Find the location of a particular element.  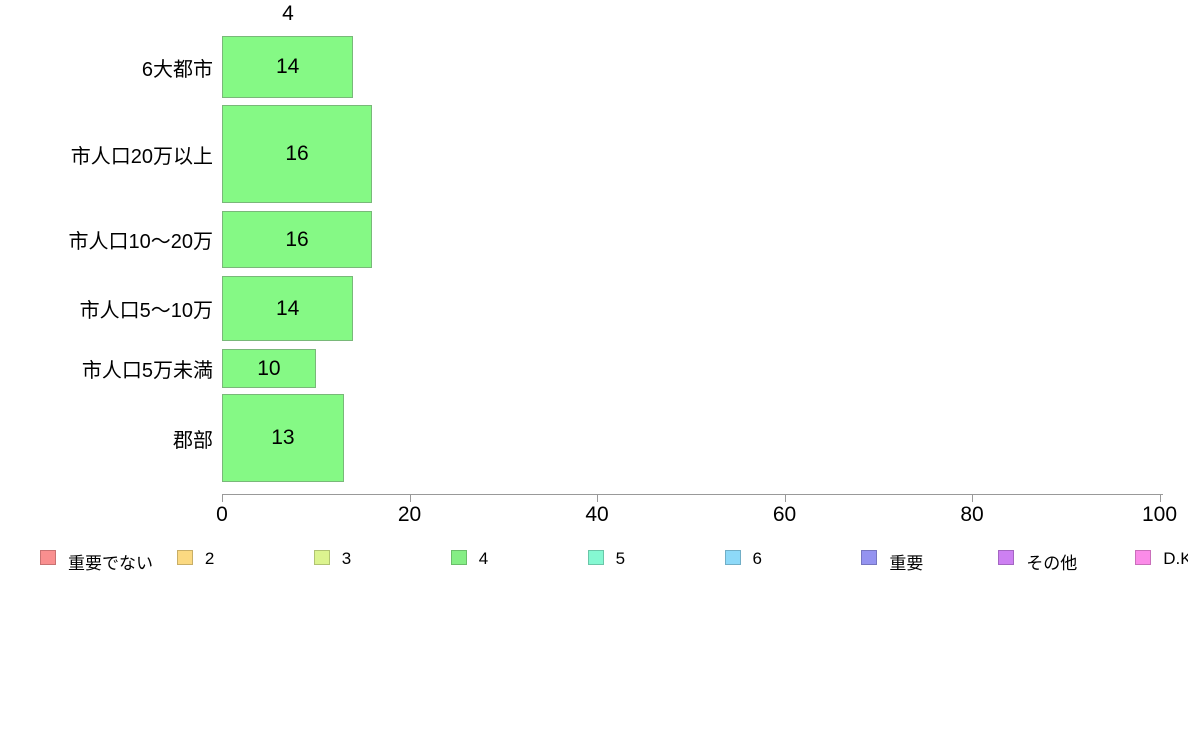

legend-label: 4 is located at coordinates (483, 558).